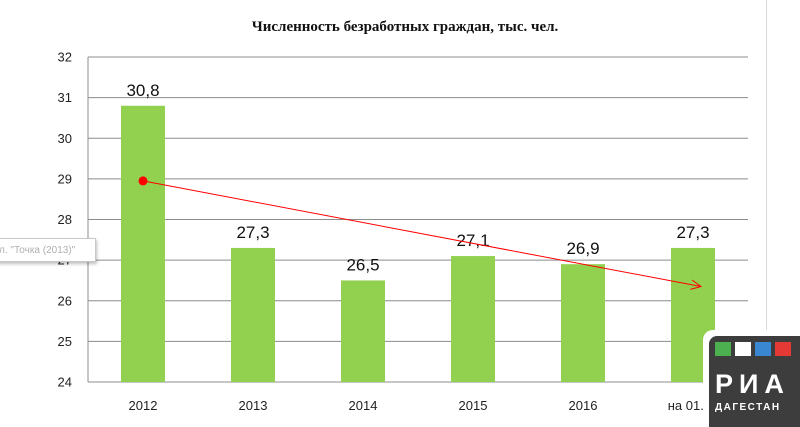  I want to click on y-tick-label: 24, so click(65, 382).